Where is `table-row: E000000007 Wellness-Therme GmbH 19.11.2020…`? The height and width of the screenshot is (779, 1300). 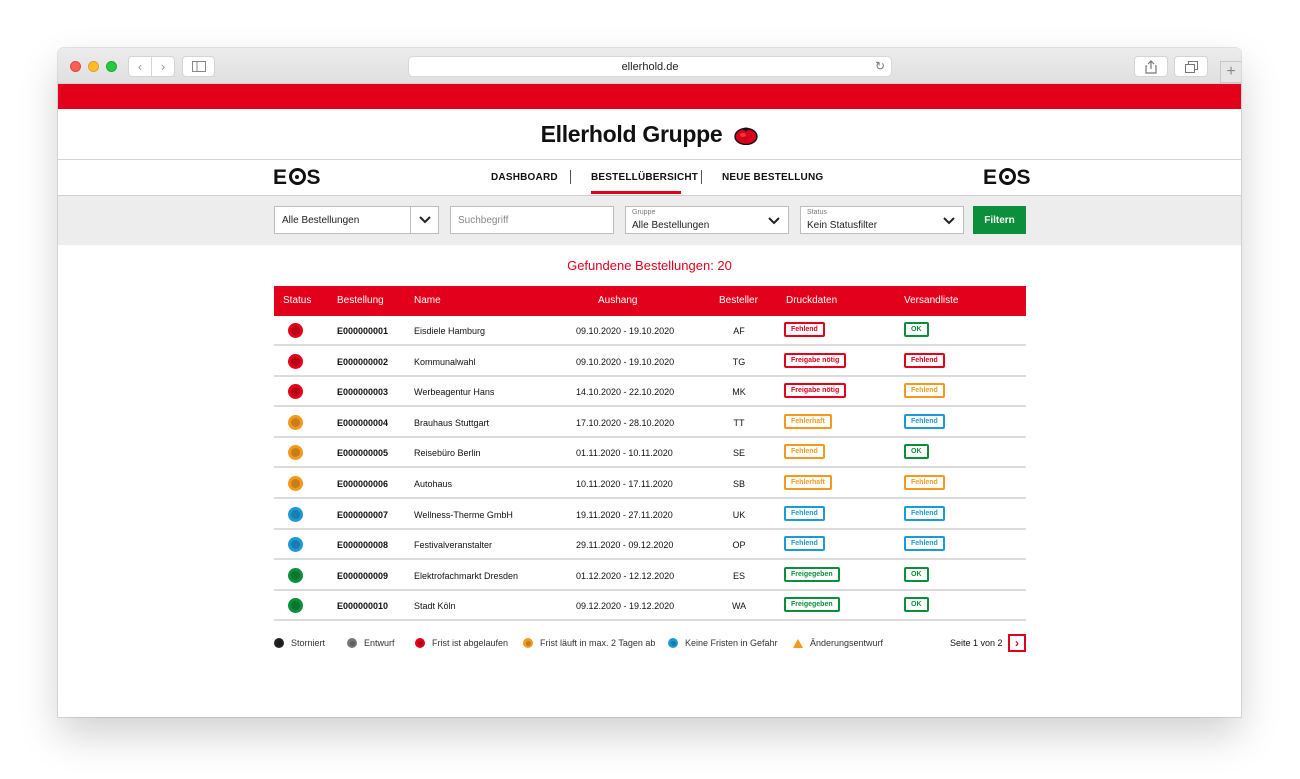 table-row: E000000007 Wellness-Therme GmbH 19.11.2020… is located at coordinates (650, 515).